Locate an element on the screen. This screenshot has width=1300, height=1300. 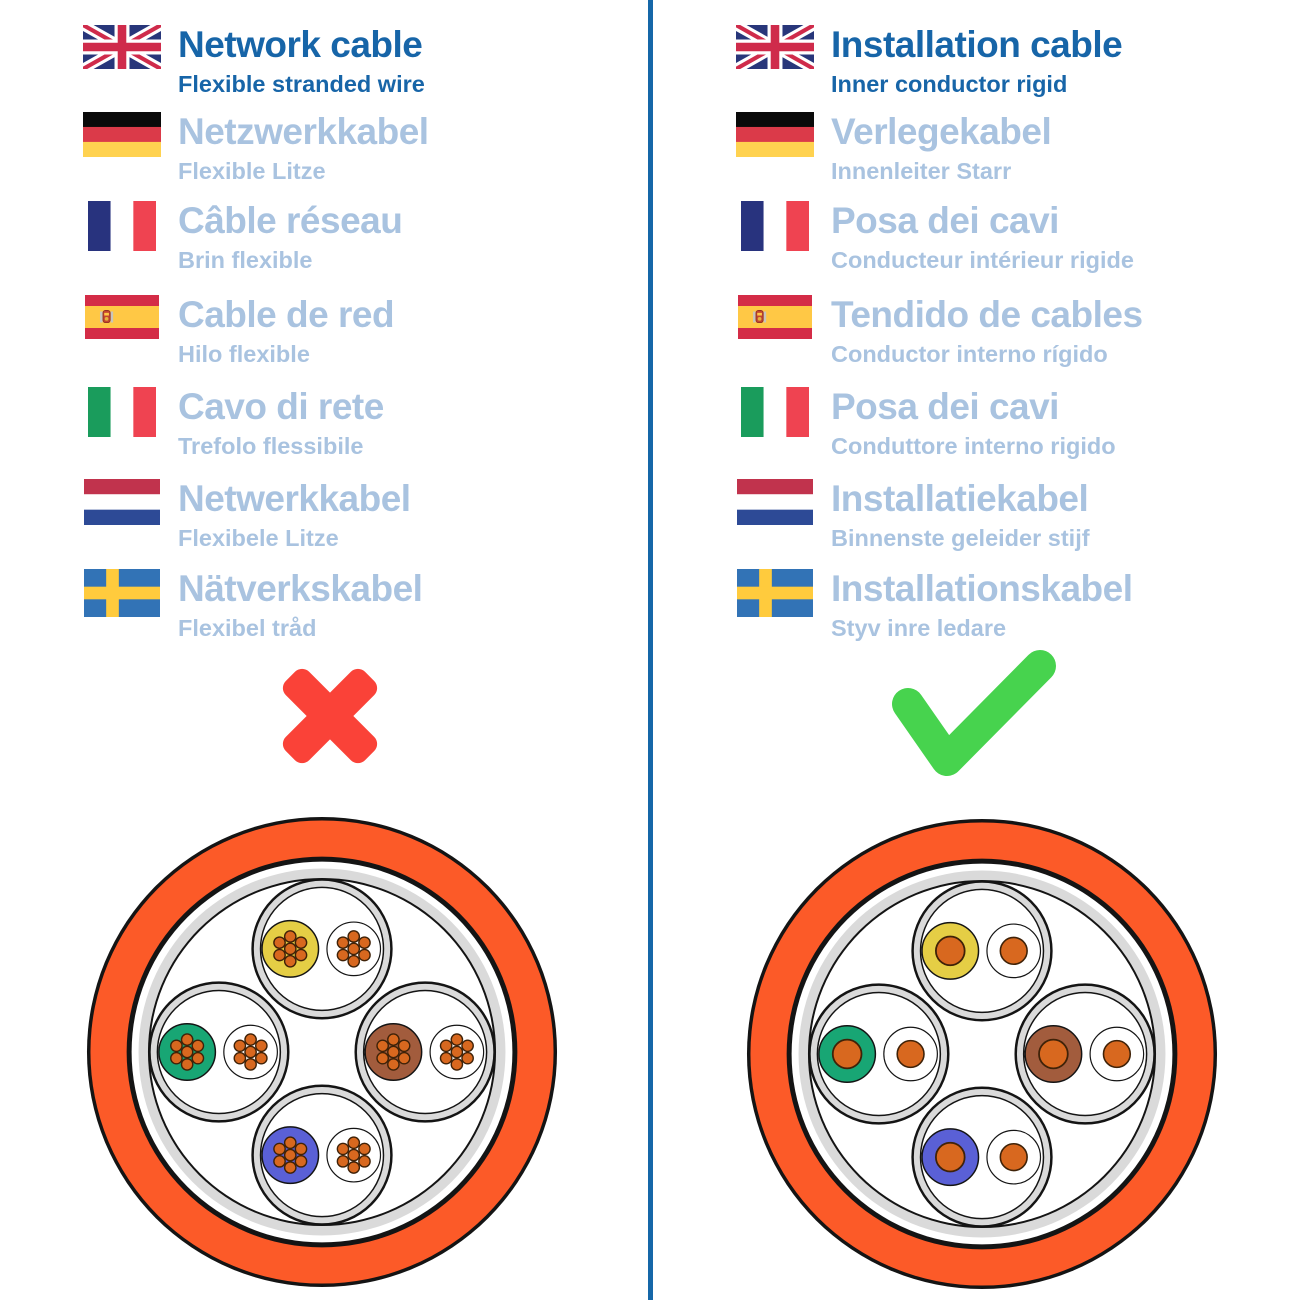
language-row-en: Installation cable Inner conductor rigid is located at coordinates (928, 60).